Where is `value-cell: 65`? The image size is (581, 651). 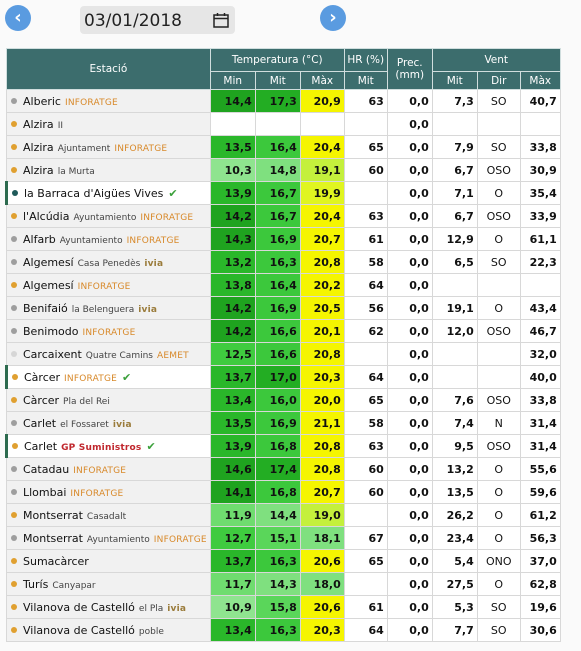
value-cell: 65 is located at coordinates (365, 400).